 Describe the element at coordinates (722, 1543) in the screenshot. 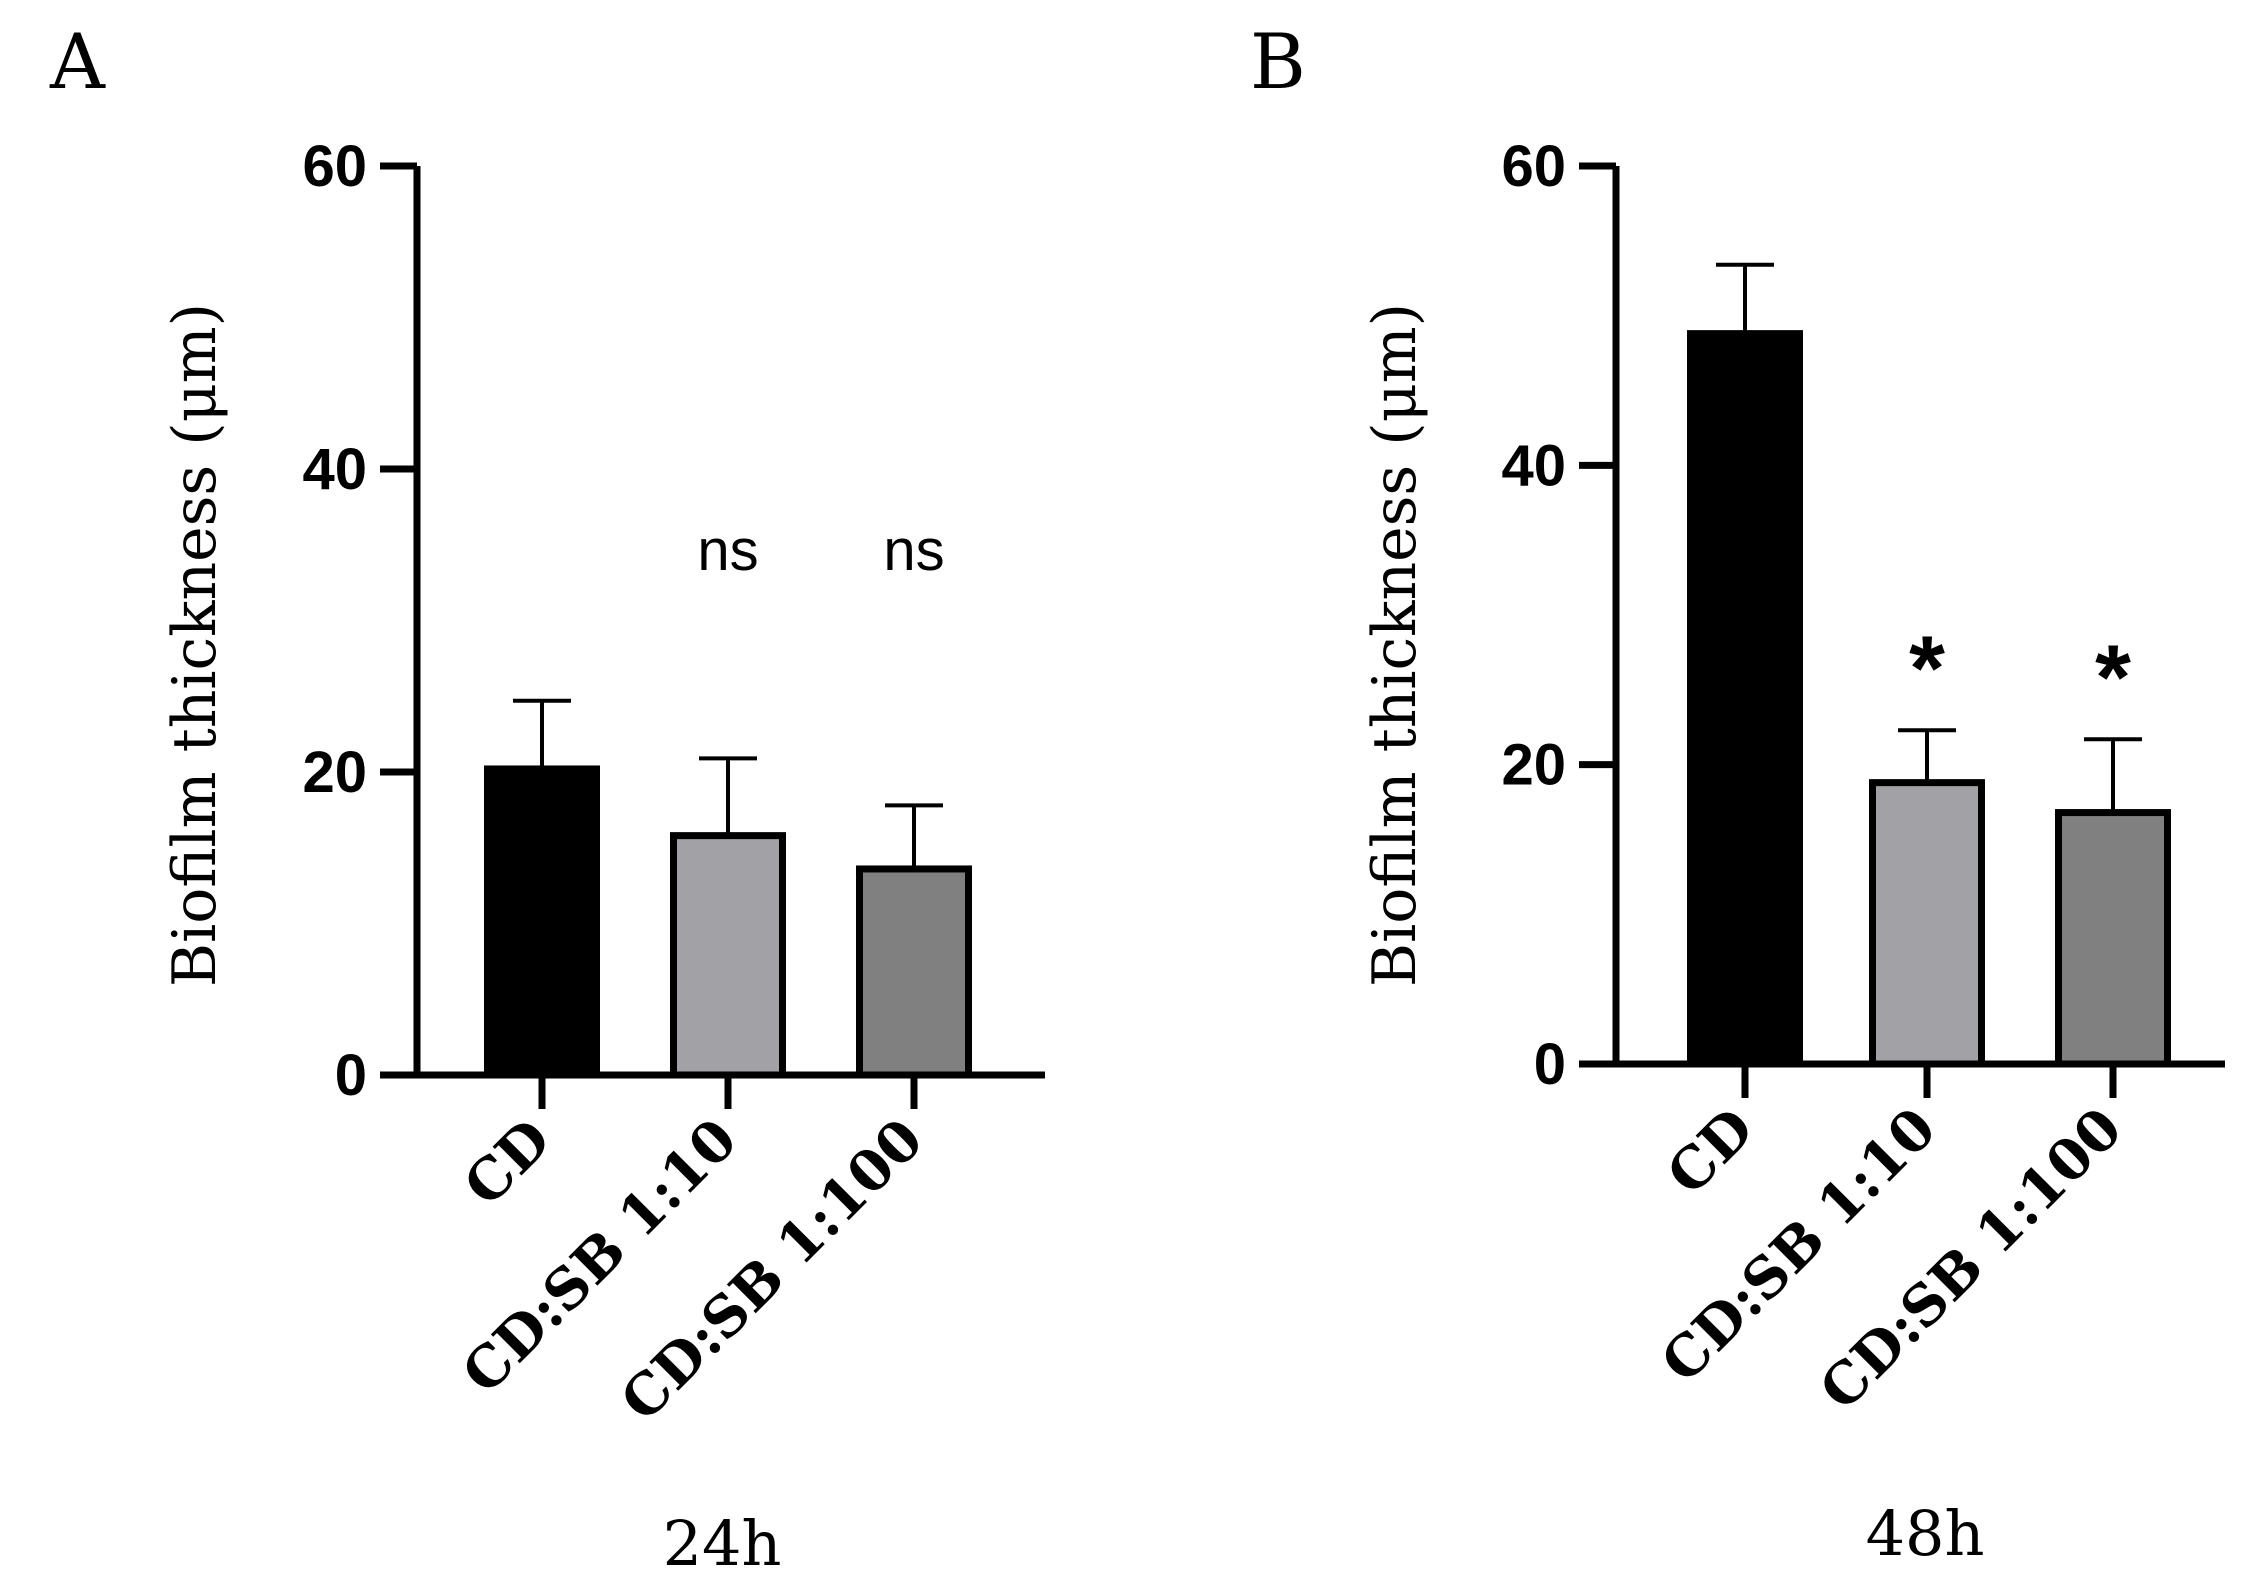

I see `x-axis-label: 24h` at that location.